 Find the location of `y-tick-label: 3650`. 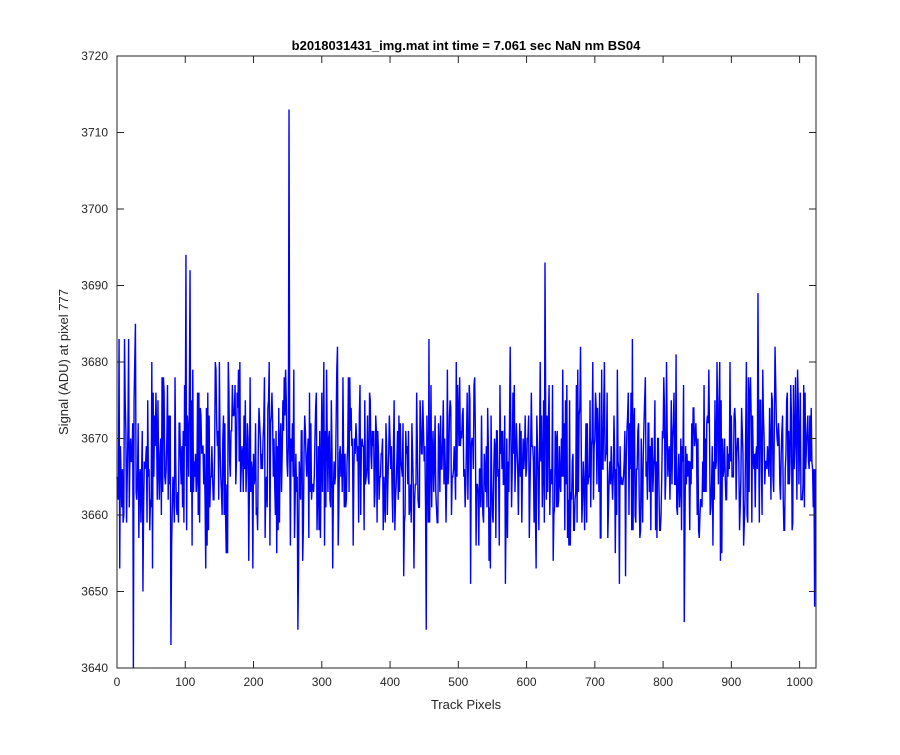

y-tick-label: 3650 is located at coordinates (94, 592).